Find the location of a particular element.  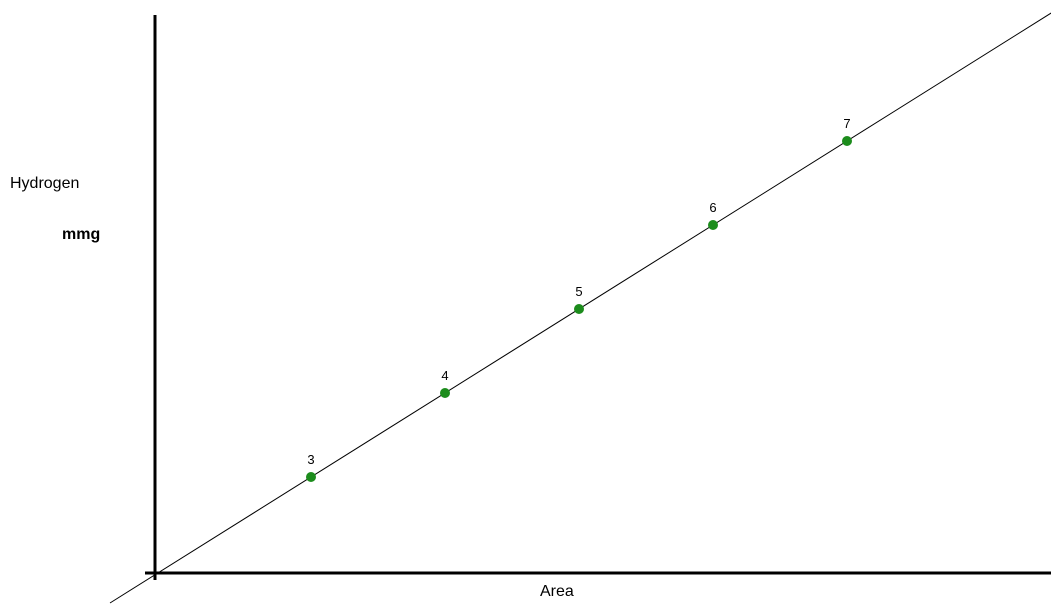

data-label-3: 3 is located at coordinates (310, 459).